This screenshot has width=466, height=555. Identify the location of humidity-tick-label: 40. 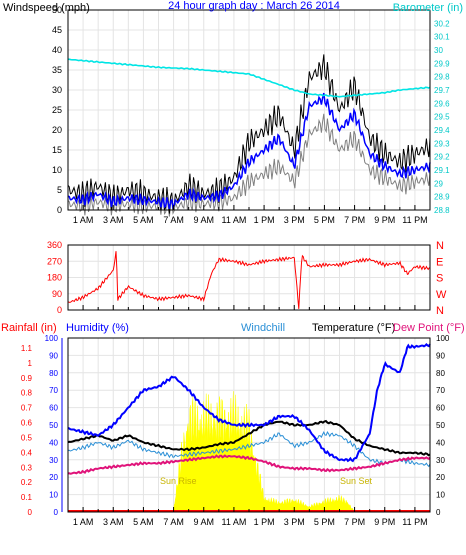
(53, 442).